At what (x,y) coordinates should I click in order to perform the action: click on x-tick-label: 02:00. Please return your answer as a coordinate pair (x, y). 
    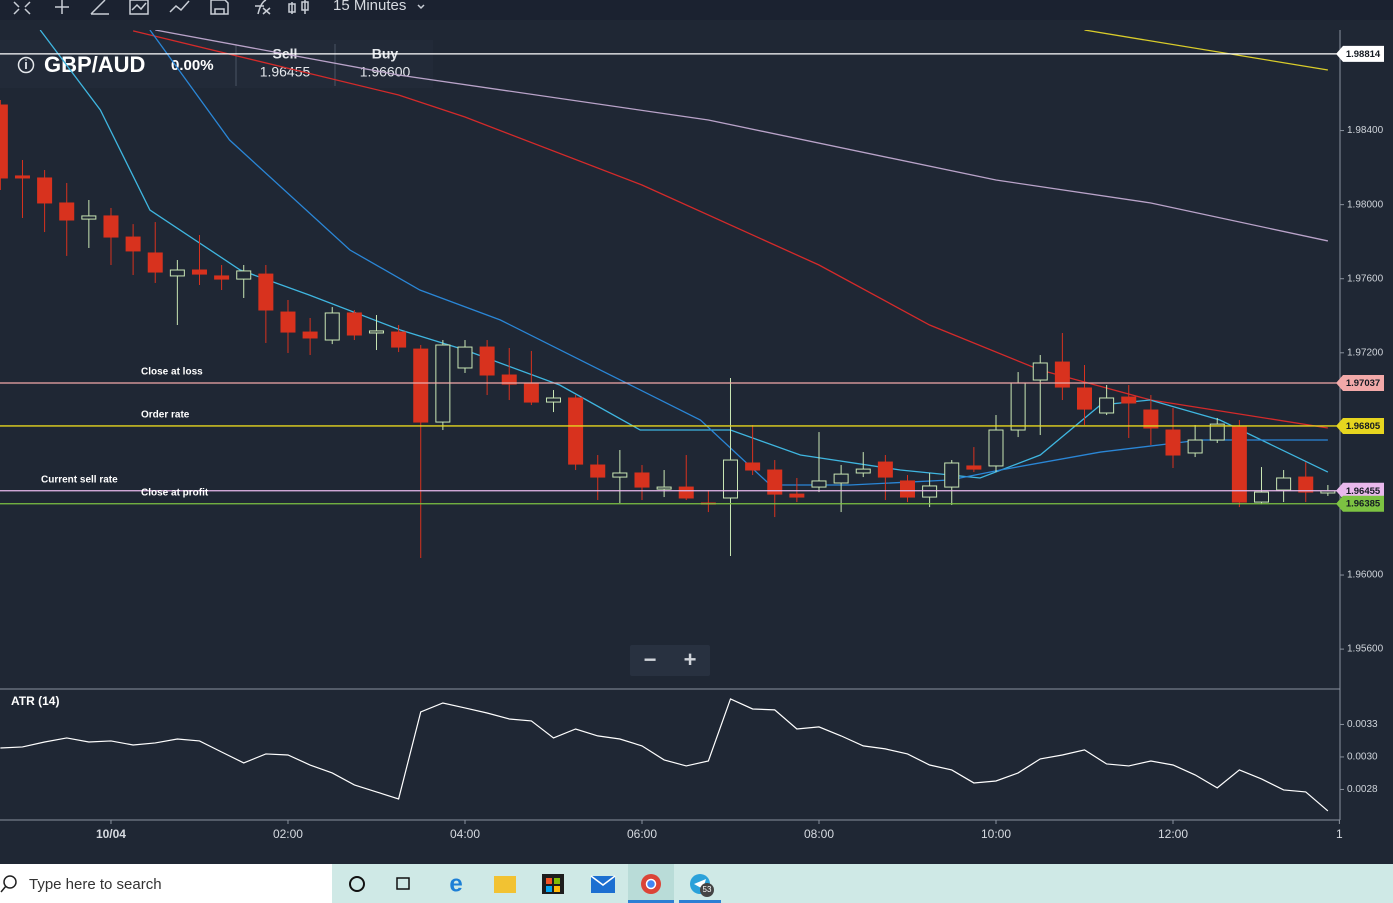
    Looking at the image, I should click on (288, 834).